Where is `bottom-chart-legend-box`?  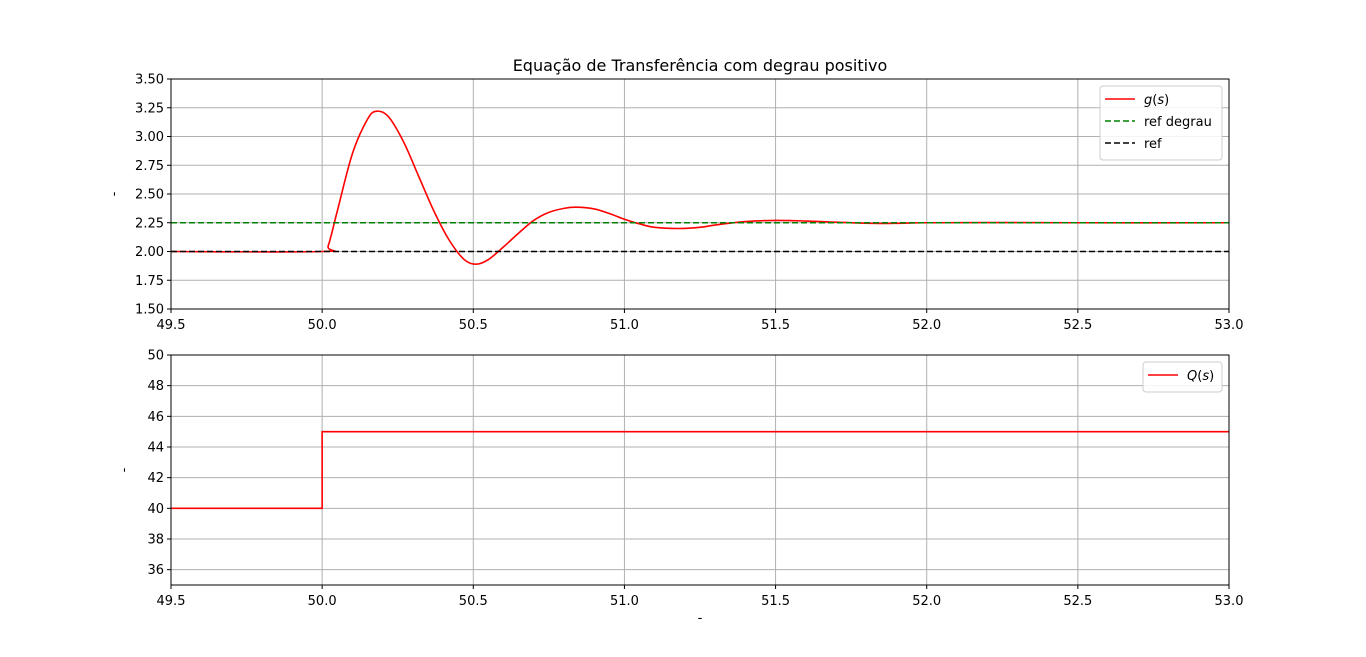 bottom-chart-legend-box is located at coordinates (1182, 377).